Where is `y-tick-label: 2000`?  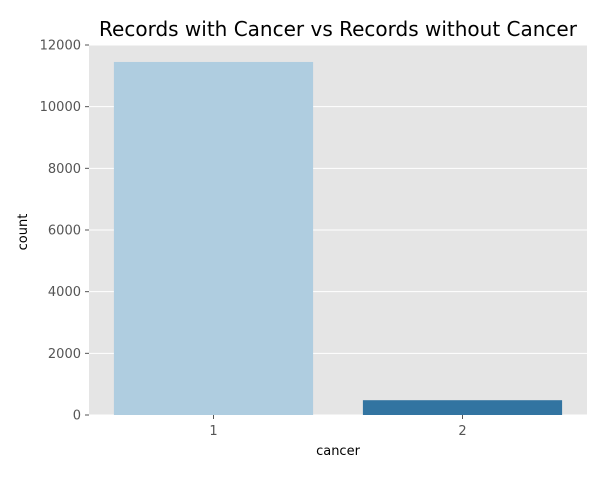
y-tick-label: 2000 is located at coordinates (64, 354).